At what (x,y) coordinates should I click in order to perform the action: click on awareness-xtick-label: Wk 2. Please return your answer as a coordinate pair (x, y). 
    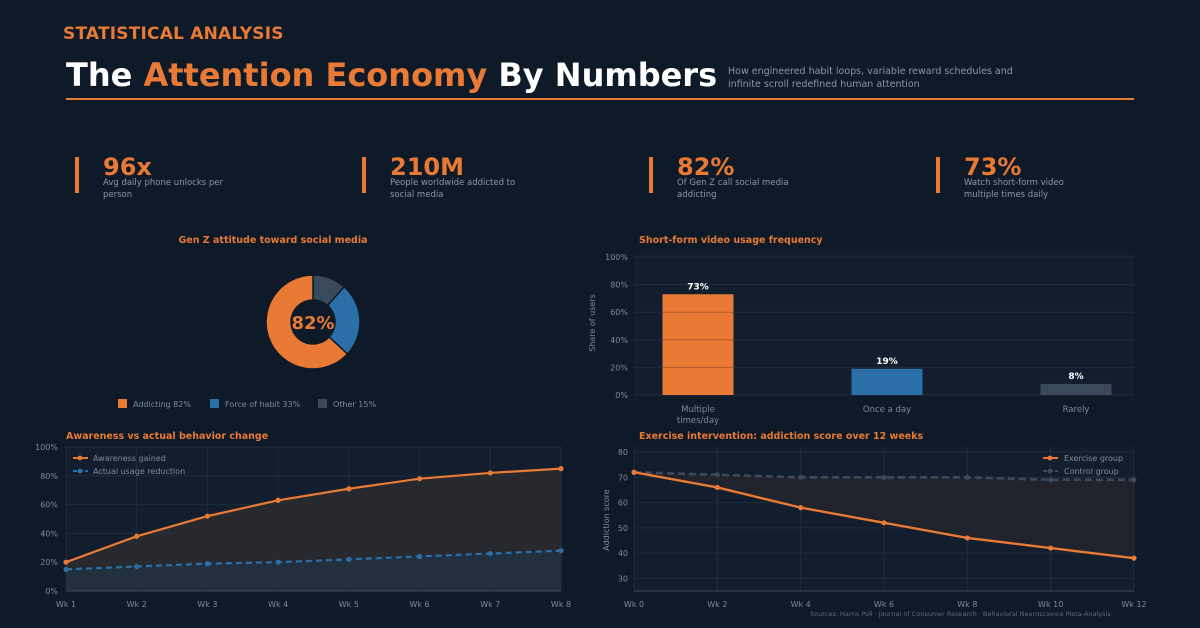
    Looking at the image, I should click on (137, 604).